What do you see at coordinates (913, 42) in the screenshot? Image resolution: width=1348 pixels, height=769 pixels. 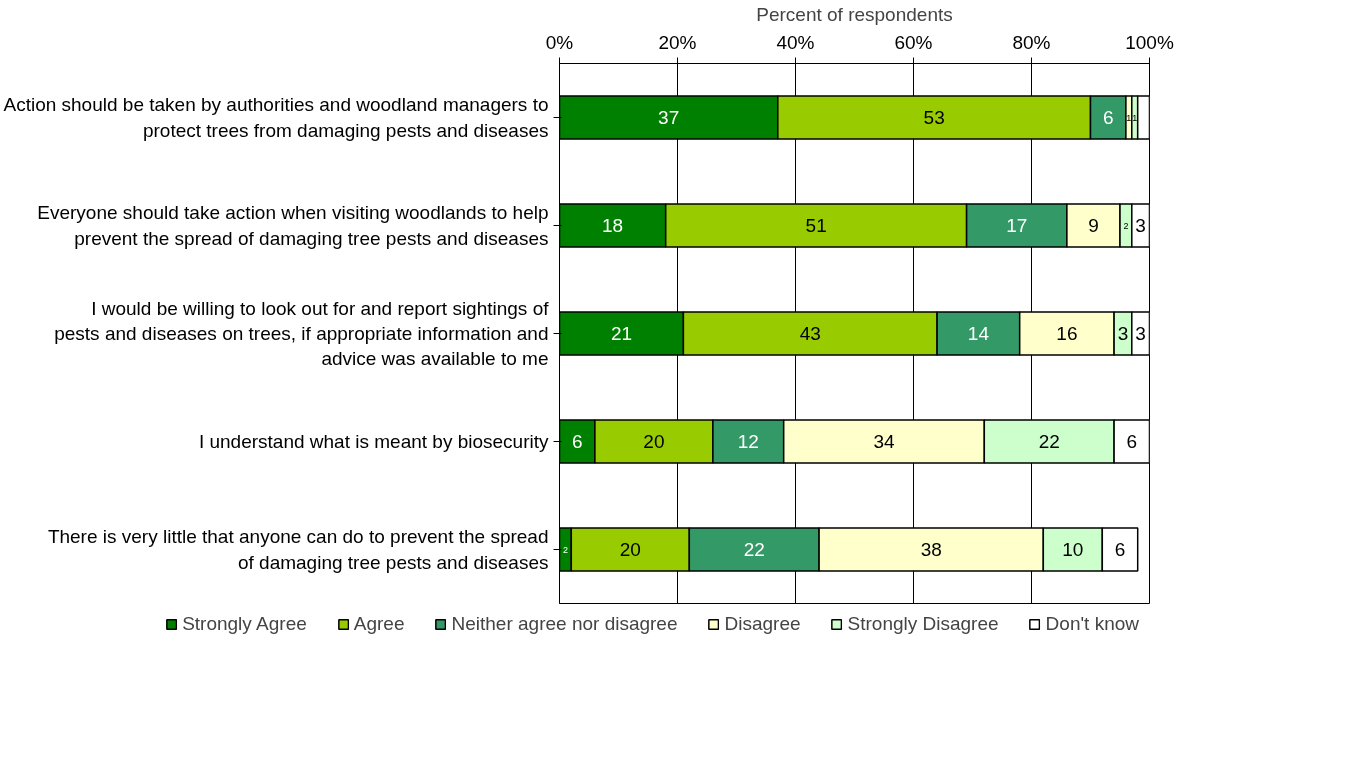 I see `x-tick-label: 60%` at bounding box center [913, 42].